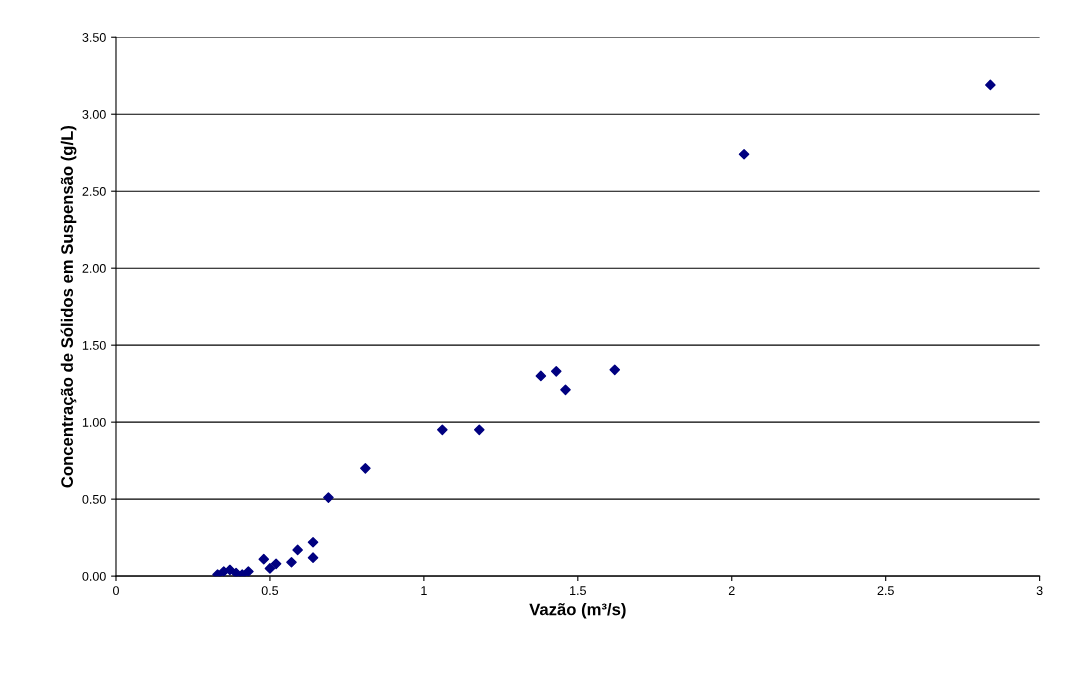 This screenshot has height=677, width=1074. I want to click on x-tick-label: 0, so click(116, 591).